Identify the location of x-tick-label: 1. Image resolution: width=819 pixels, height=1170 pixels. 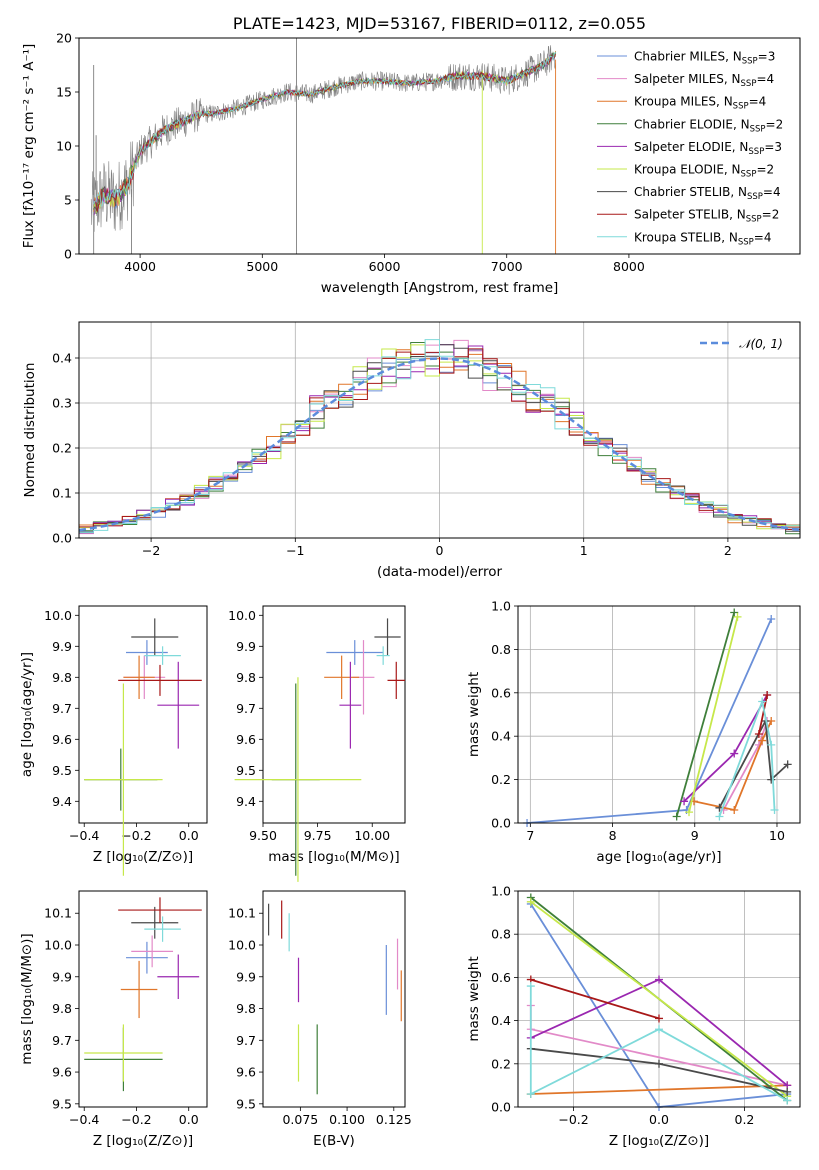
(584, 550).